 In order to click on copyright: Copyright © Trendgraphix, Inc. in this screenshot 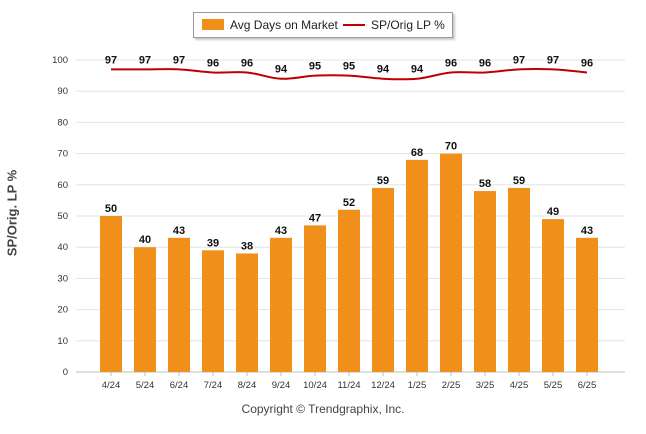, I will do `click(323, 409)`.